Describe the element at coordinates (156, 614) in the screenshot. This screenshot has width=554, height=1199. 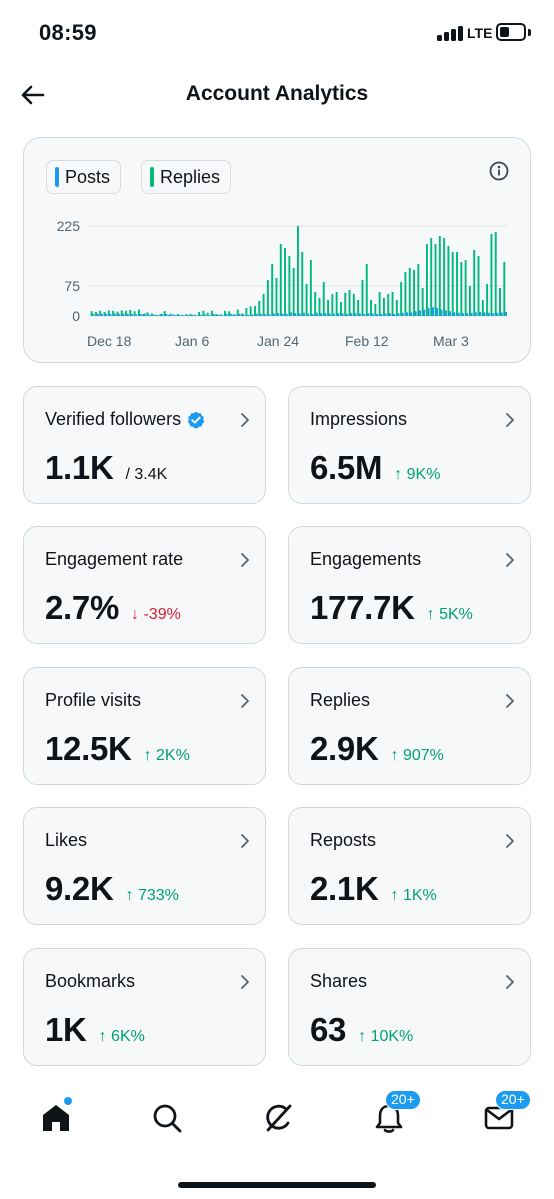
I see `metric-change: ↓ -39%` at that location.